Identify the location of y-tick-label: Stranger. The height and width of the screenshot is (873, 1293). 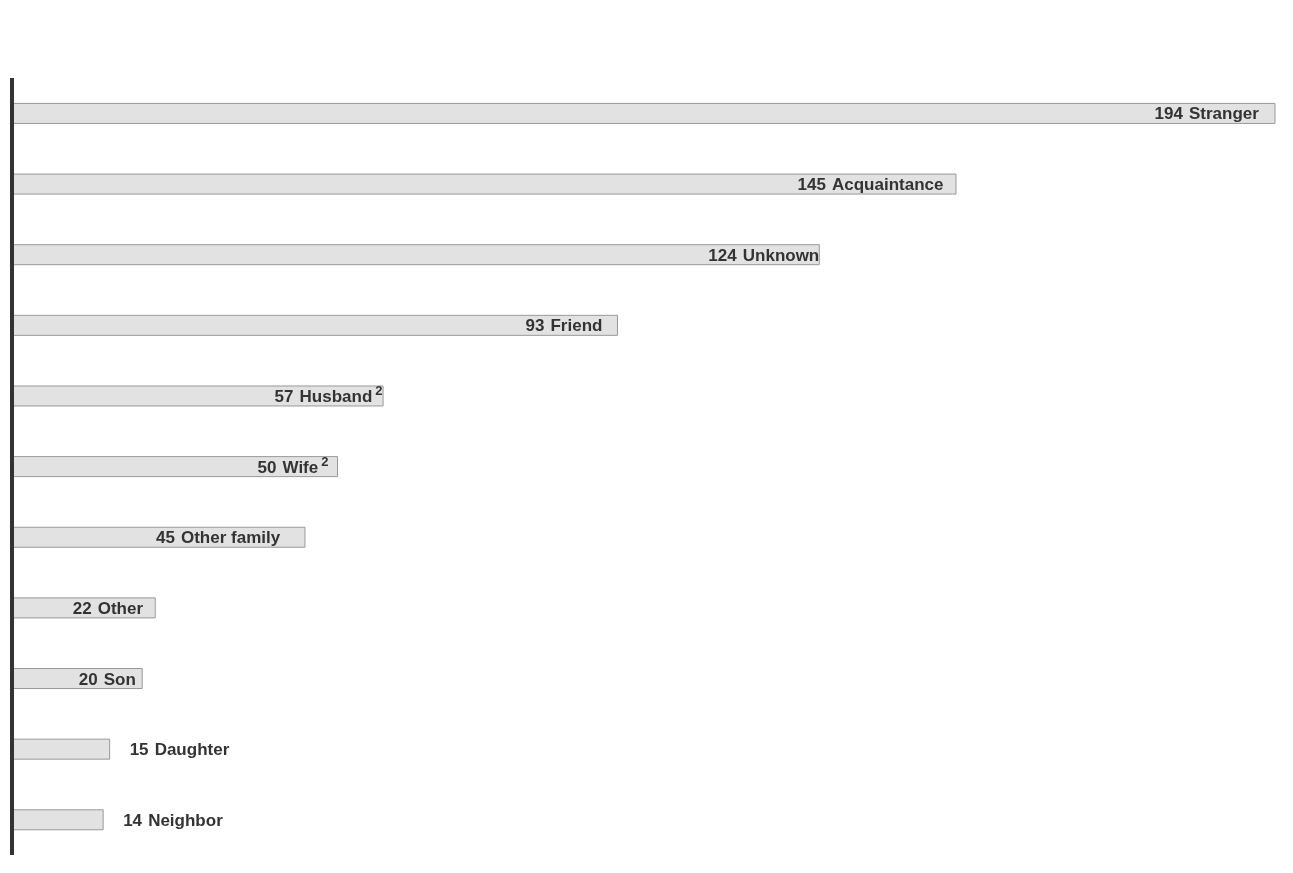
(1224, 114).